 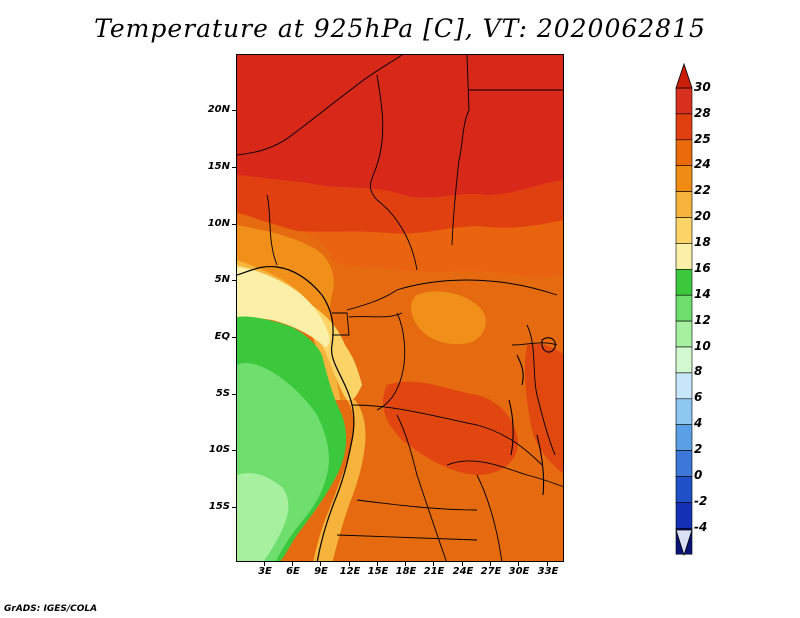 What do you see at coordinates (698, 475) in the screenshot?
I see `colorbar-label: 0` at bounding box center [698, 475].